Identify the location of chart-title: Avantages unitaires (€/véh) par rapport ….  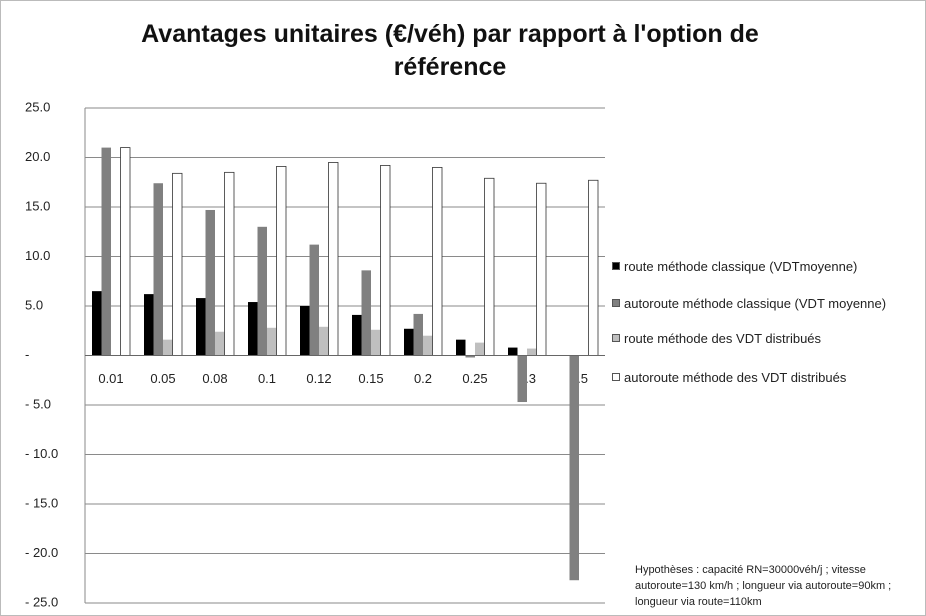
(450, 50).